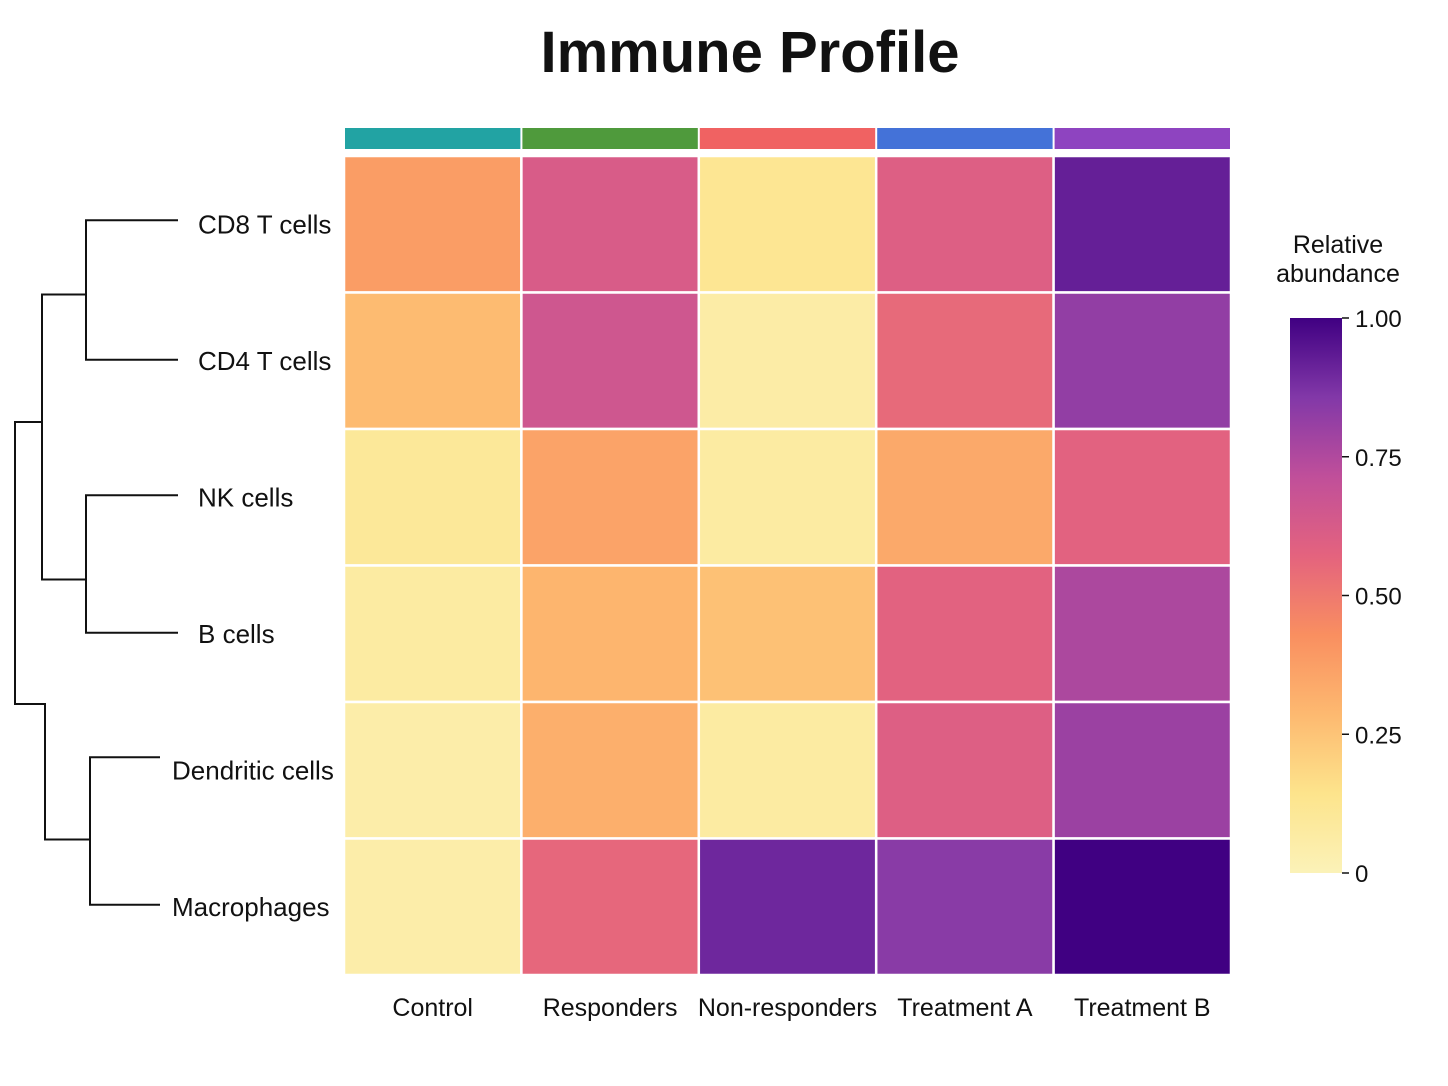  What do you see at coordinates (750, 52) in the screenshot?
I see `chart-title: Immune Profile` at bounding box center [750, 52].